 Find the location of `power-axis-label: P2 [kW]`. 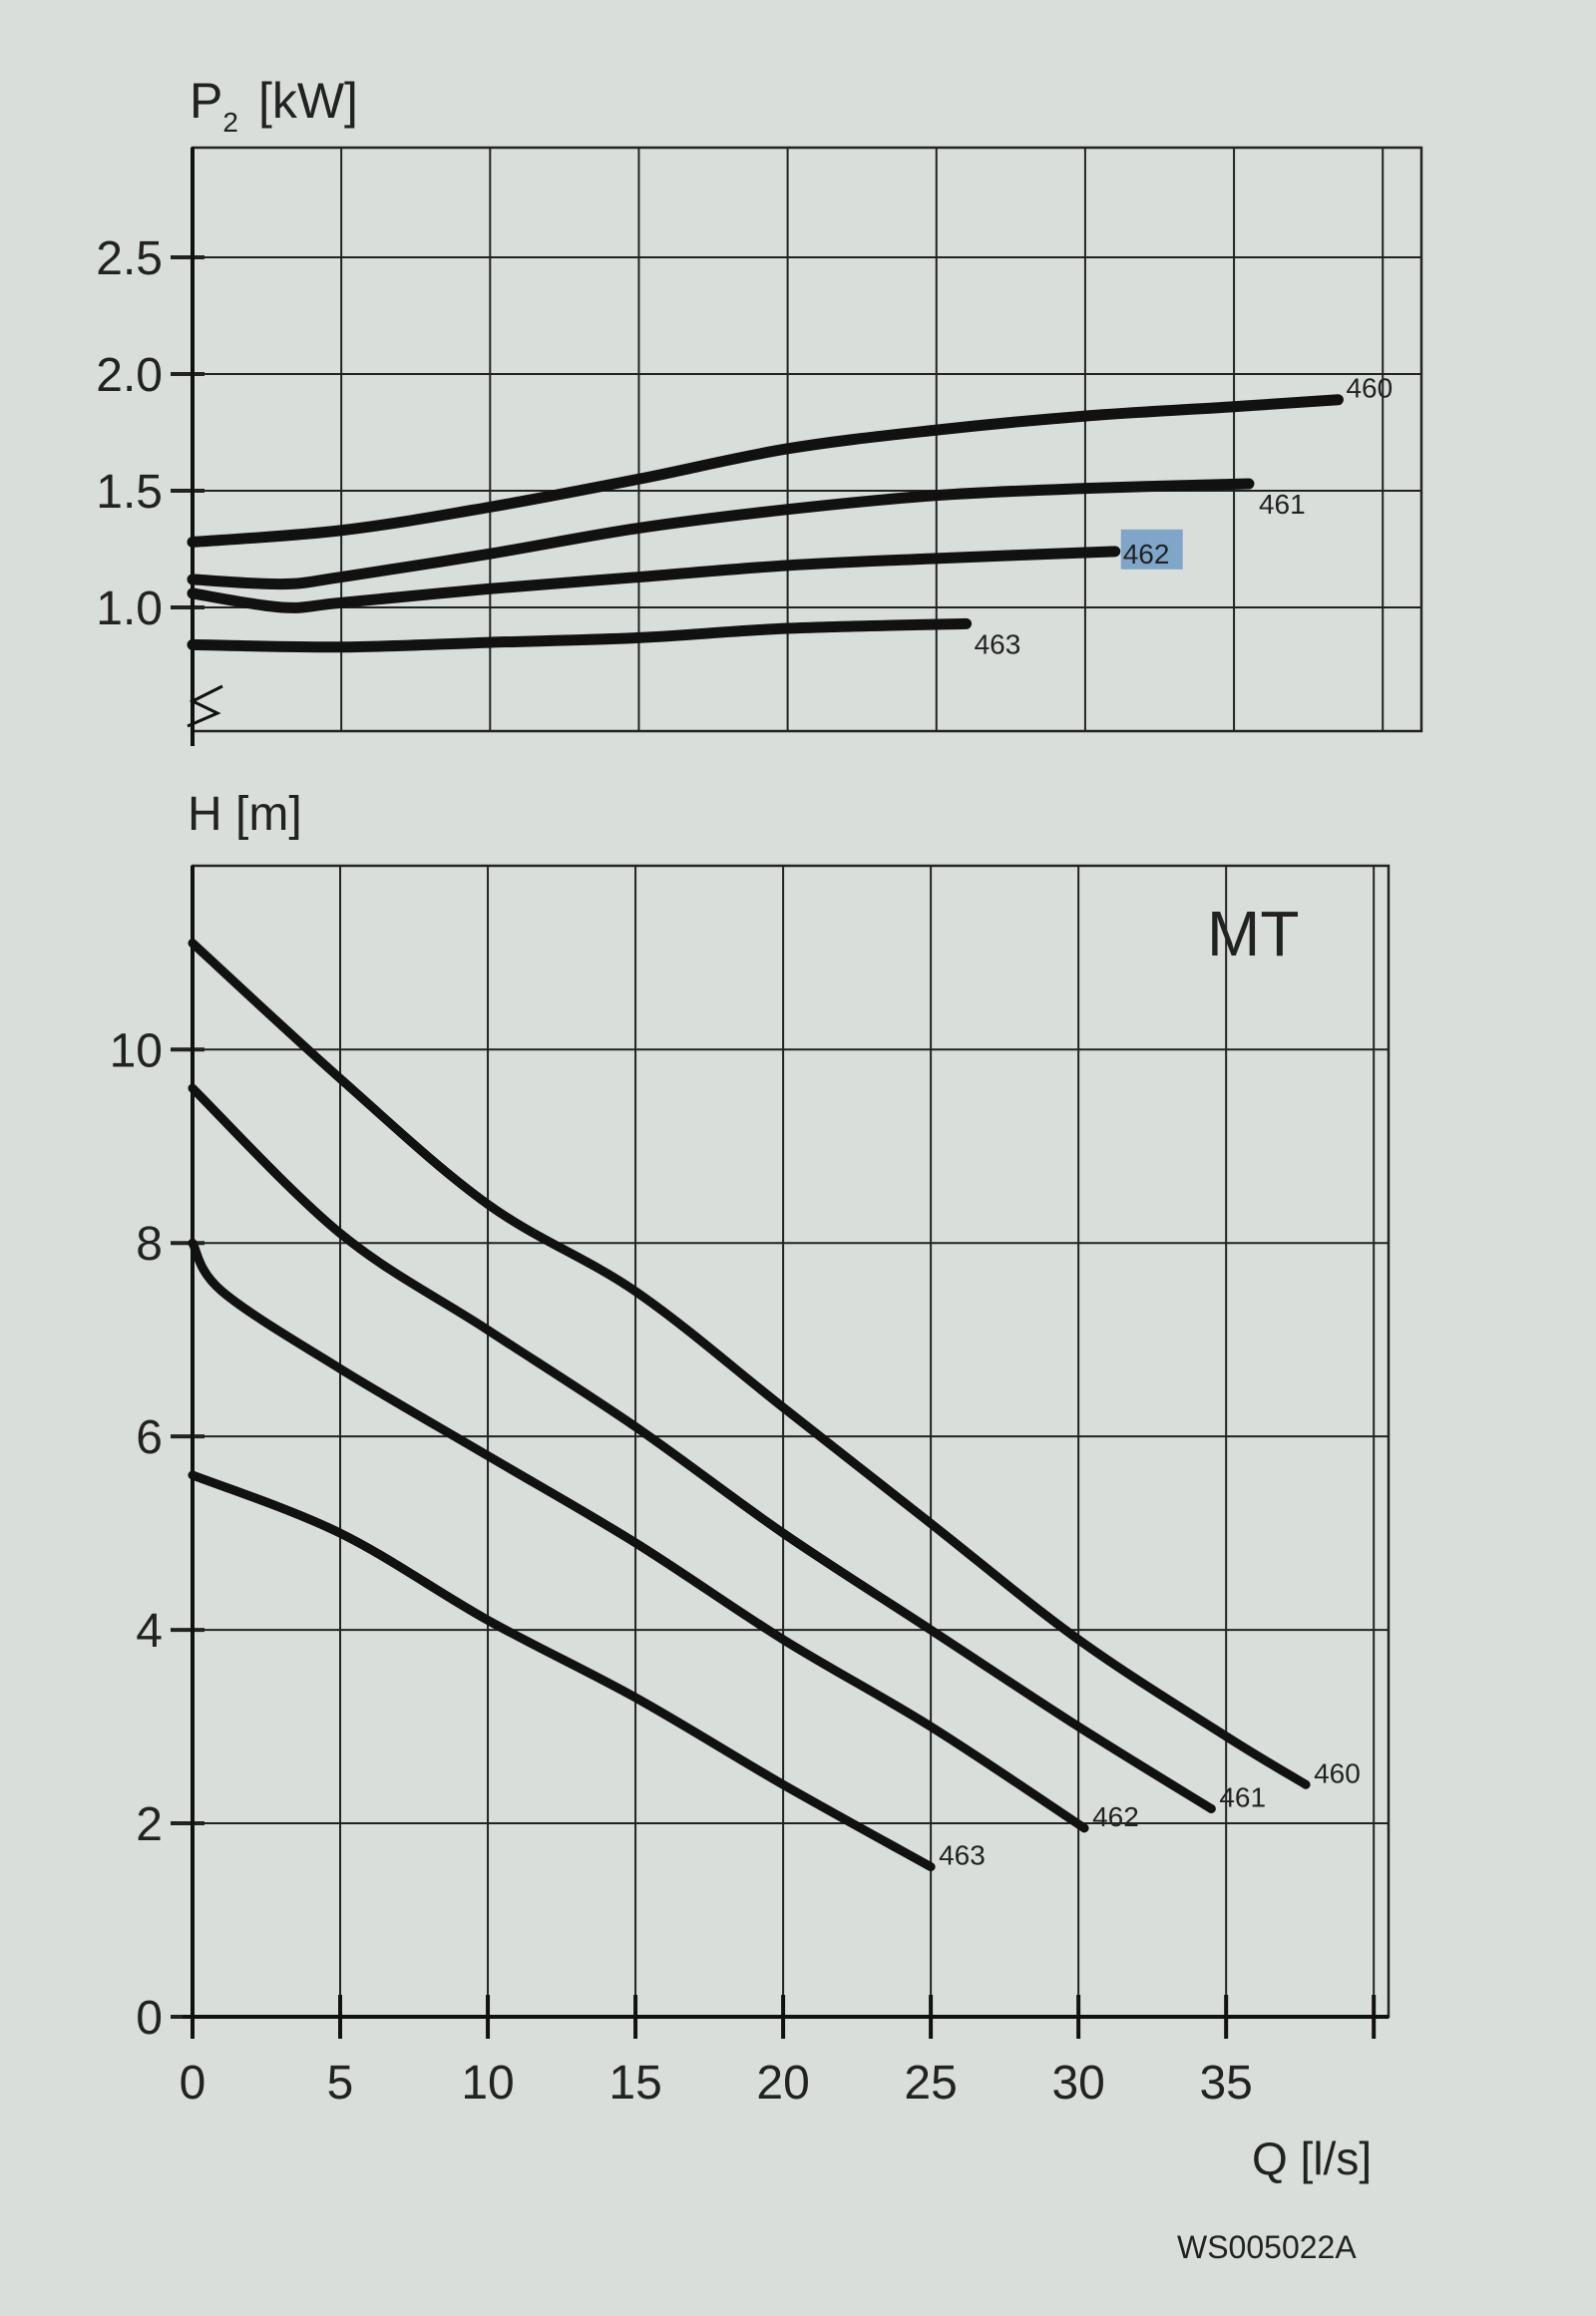

power-axis-label: P2 [kW] is located at coordinates (274, 105).